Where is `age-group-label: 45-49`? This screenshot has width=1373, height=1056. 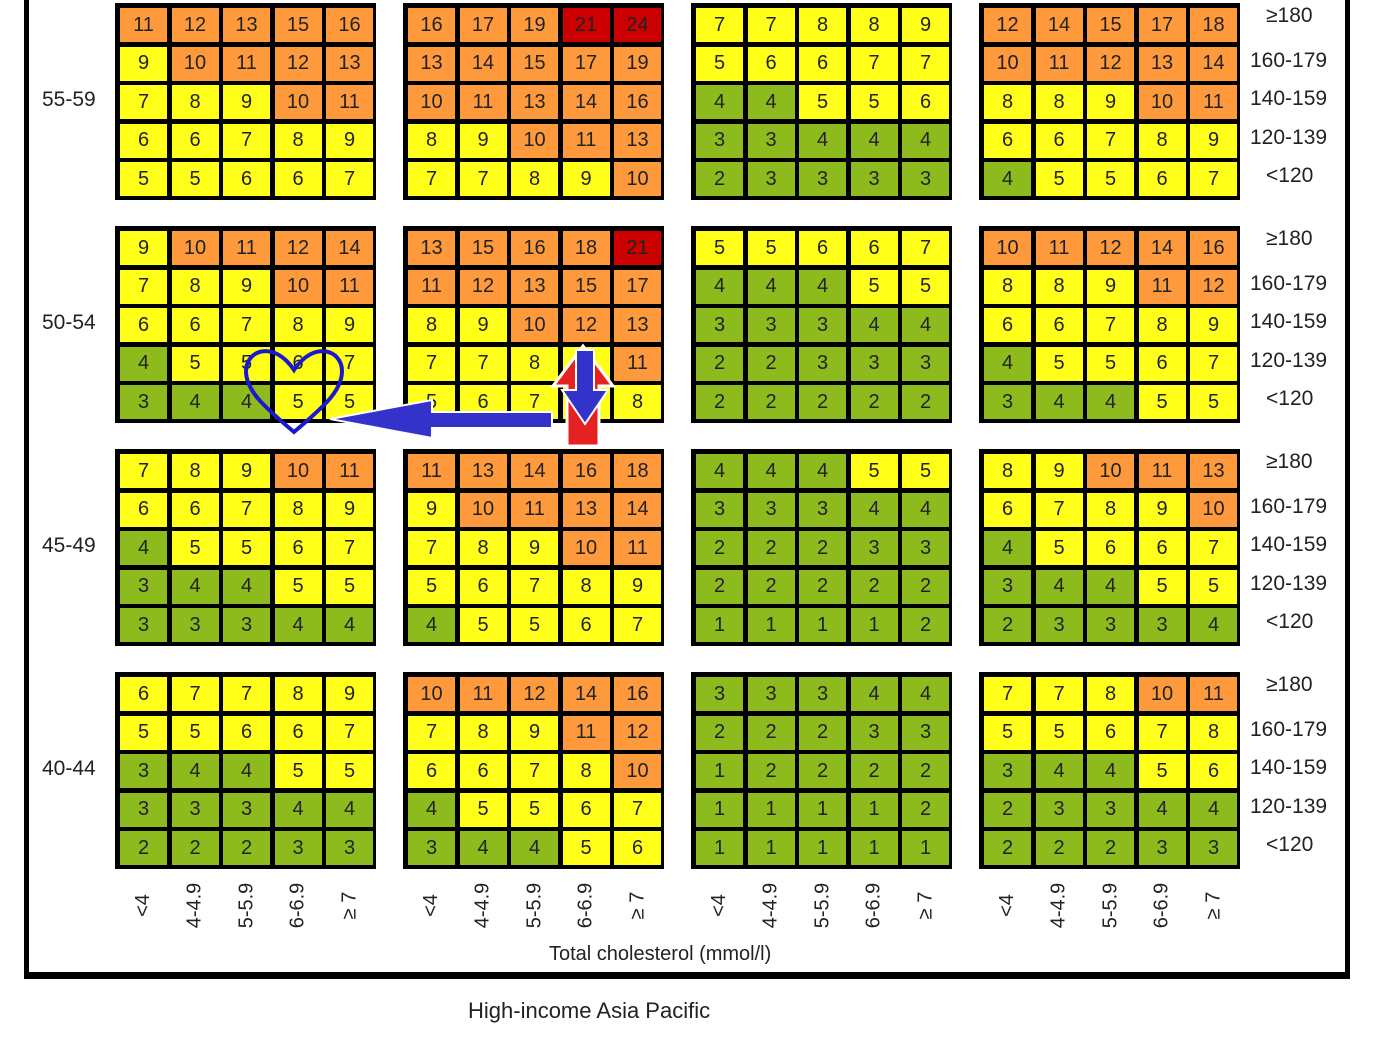 age-group-label: 45-49 is located at coordinates (69, 545).